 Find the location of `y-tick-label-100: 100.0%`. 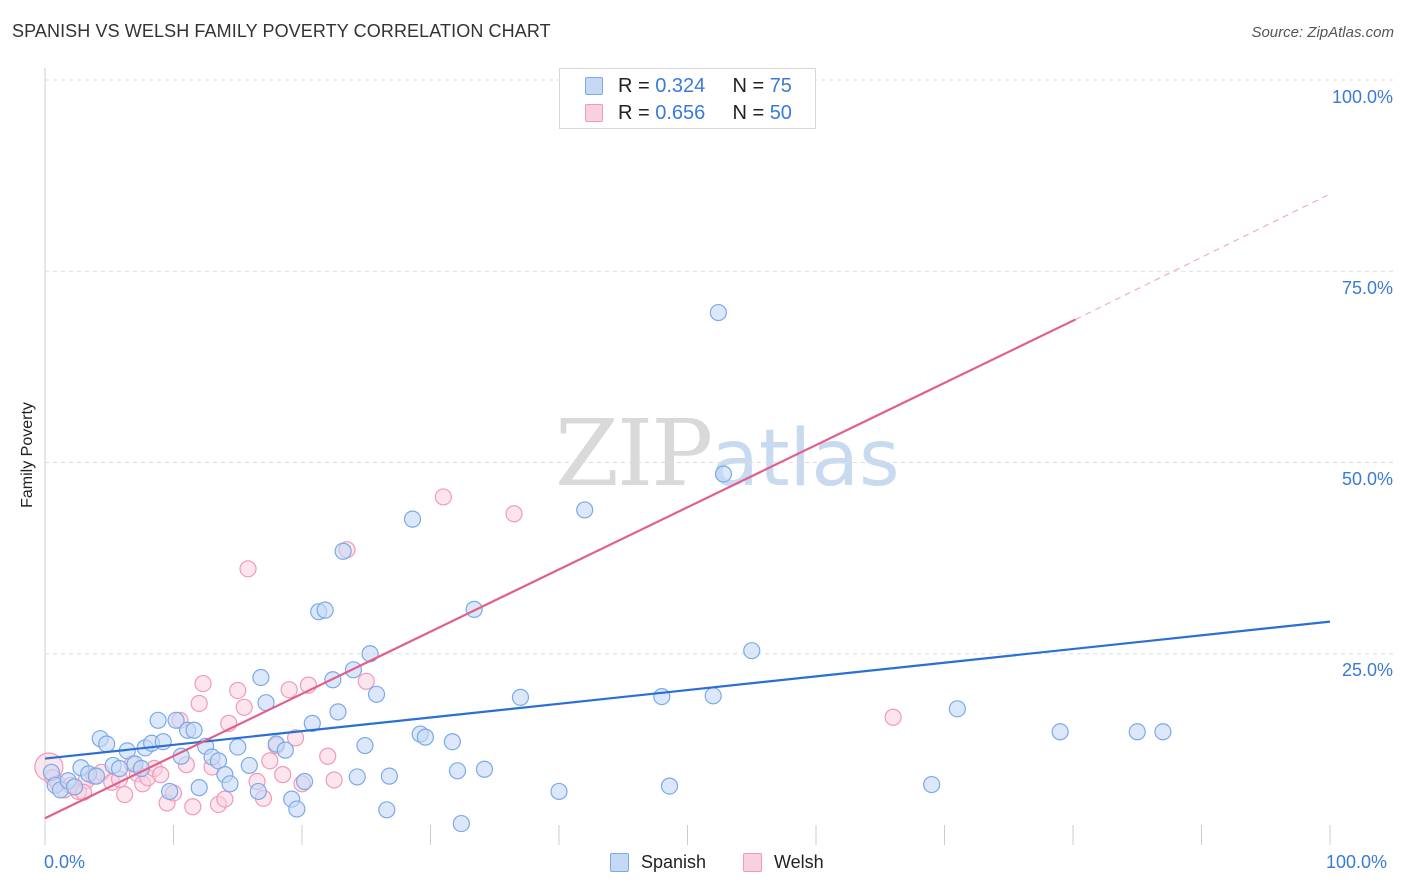

y-tick-label-100: 100.0% is located at coordinates (1362, 97).